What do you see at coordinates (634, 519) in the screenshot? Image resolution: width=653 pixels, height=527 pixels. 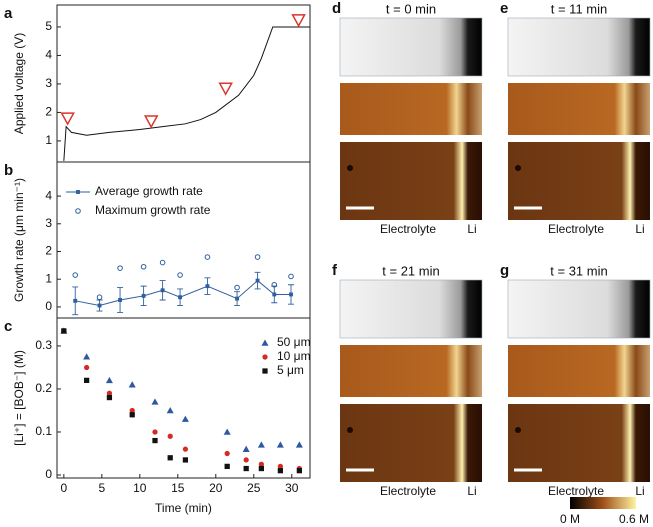 I see `colorbar-label: 0.6 M` at bounding box center [634, 519].